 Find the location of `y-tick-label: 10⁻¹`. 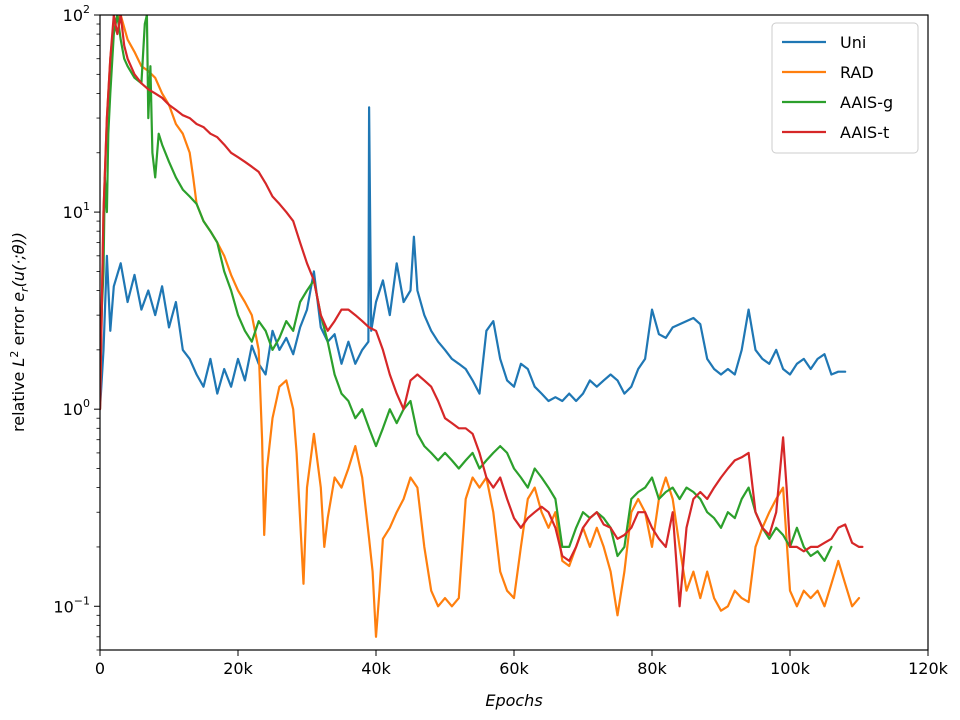

y-tick-label: 10⁻¹ is located at coordinates (71, 605).